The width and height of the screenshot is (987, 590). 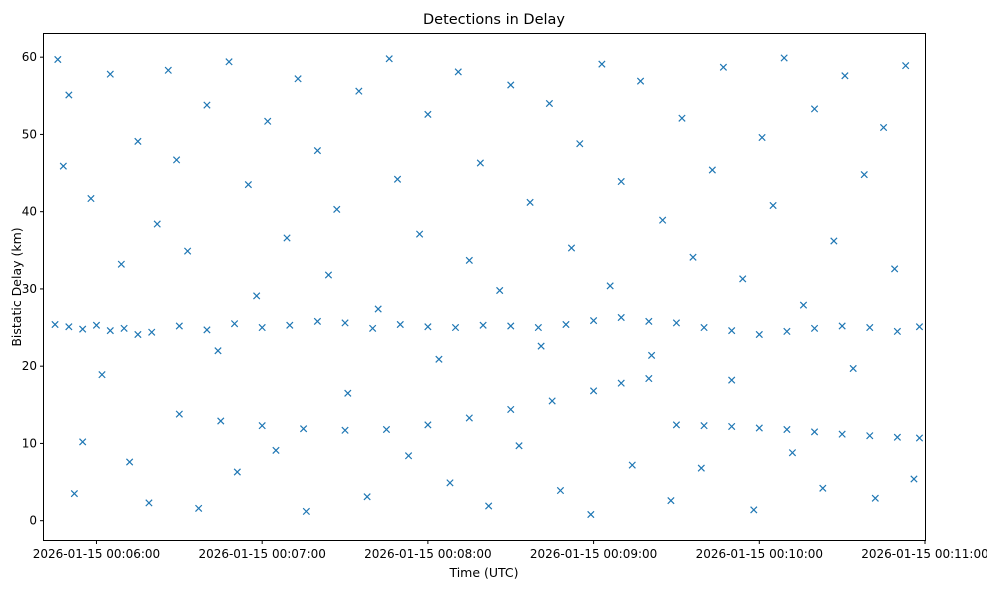 What do you see at coordinates (593, 554) in the screenshot?
I see `x-tick-label: 2026-01-15 00:09:00` at bounding box center [593, 554].